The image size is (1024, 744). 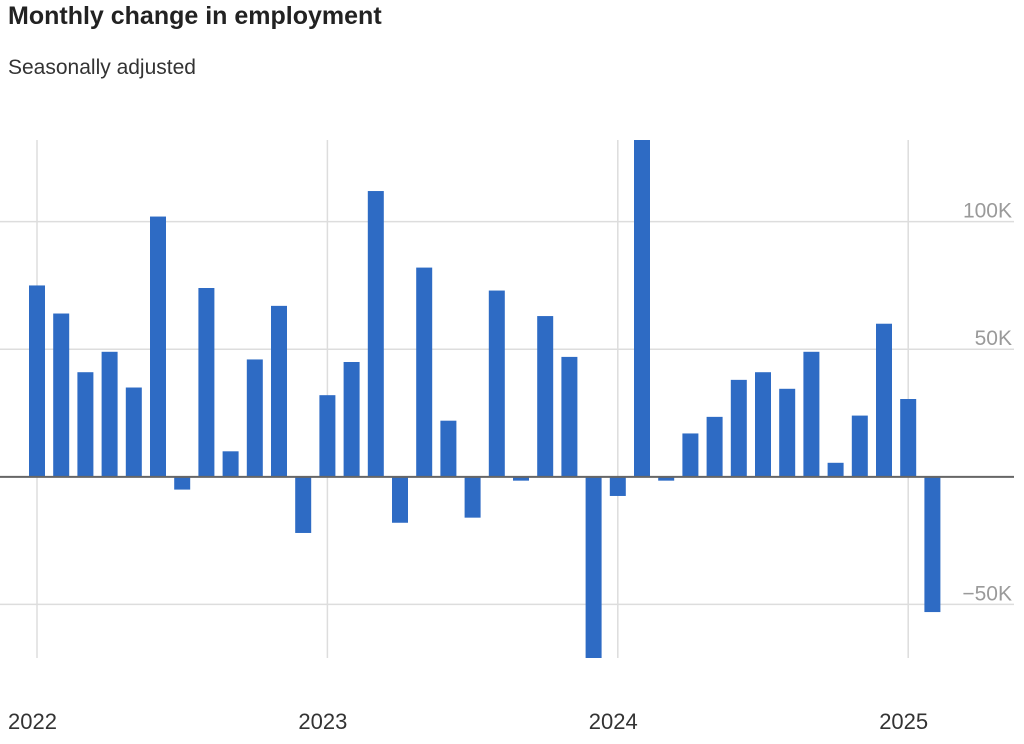 What do you see at coordinates (32, 721) in the screenshot?
I see `x-tick-label: 2022` at bounding box center [32, 721].